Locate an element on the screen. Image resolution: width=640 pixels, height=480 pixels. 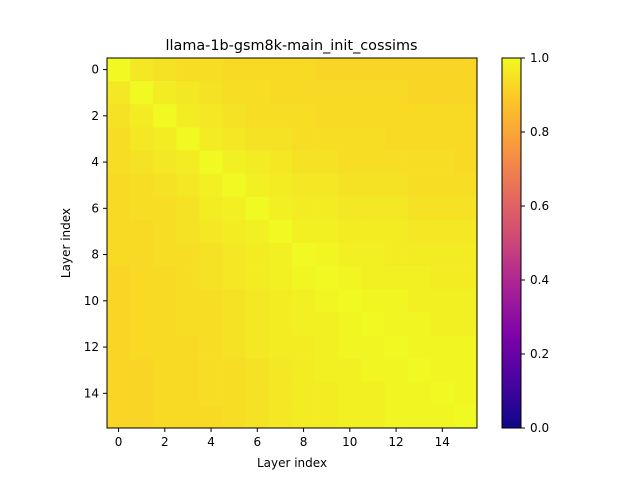
heatmap-cell-r7-c12 is located at coordinates (396, 231).